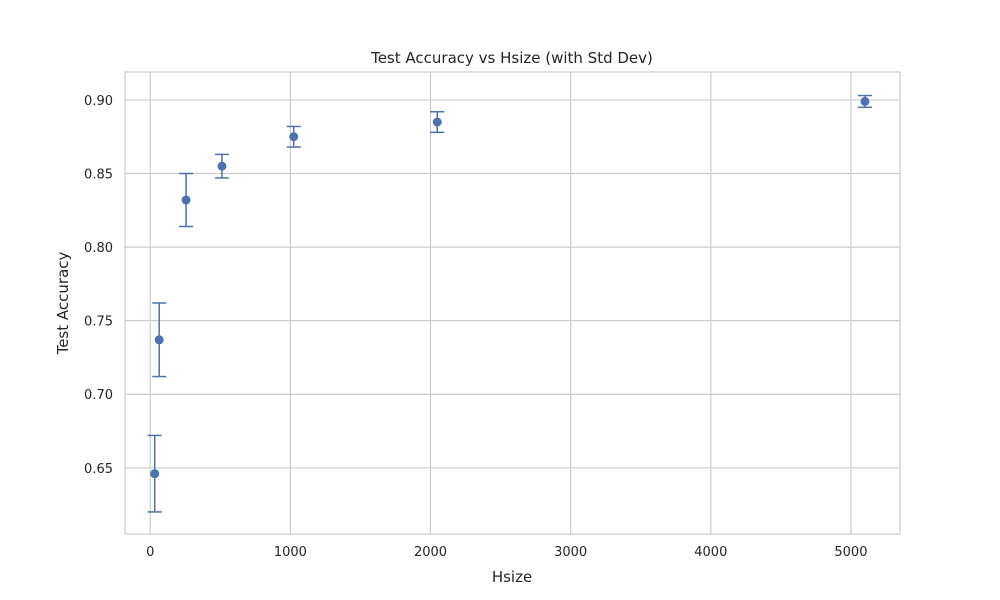 The width and height of the screenshot is (1000, 600). Describe the element at coordinates (570, 552) in the screenshot. I see `x-tick-label: 3000` at that location.